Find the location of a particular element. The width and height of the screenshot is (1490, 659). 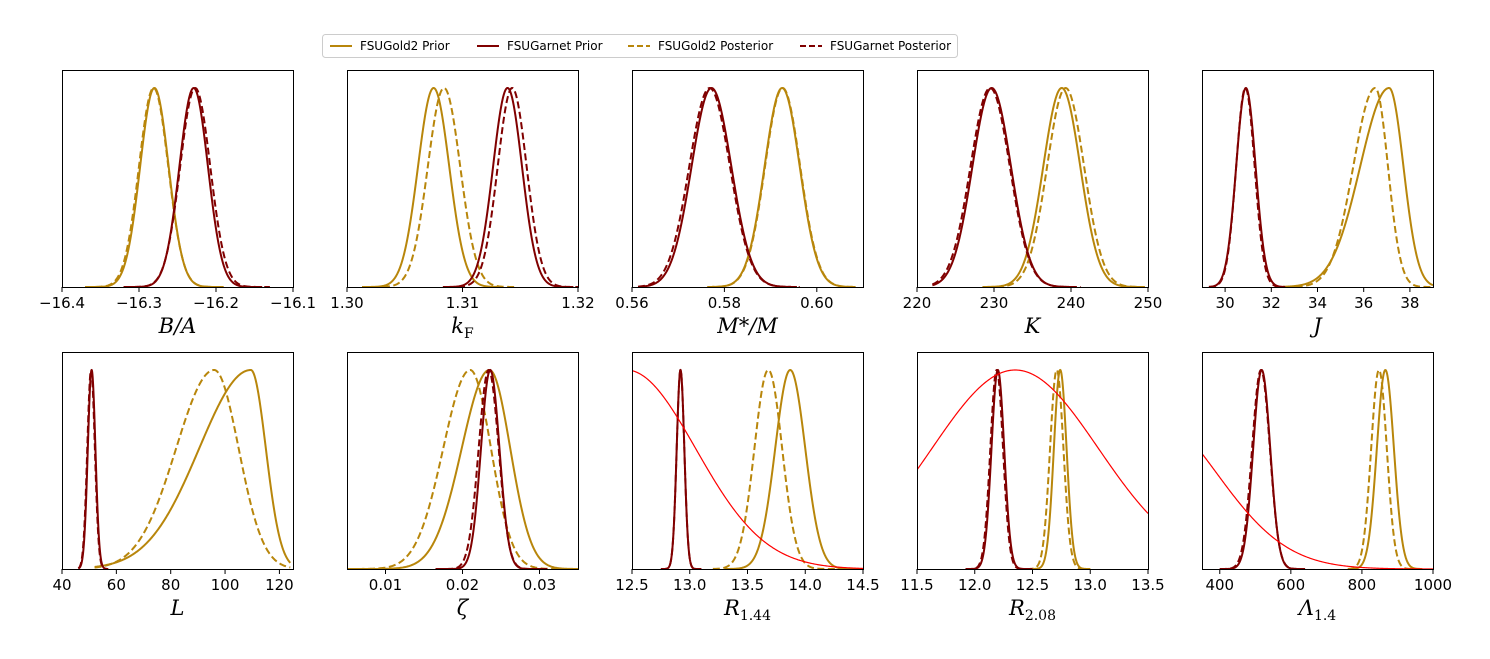

x-tick-label: −16.2 is located at coordinates (216, 303).